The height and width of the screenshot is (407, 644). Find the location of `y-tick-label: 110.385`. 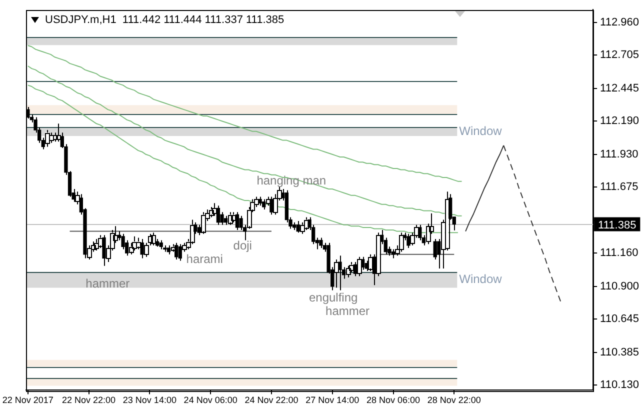

y-tick-label: 110.385 is located at coordinates (620, 352).